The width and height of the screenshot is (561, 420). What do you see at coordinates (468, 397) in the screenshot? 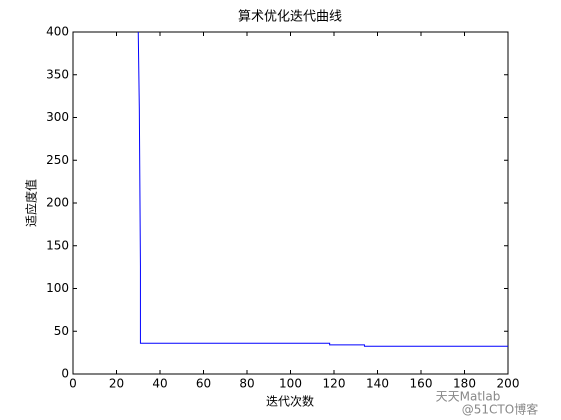
I see `watermark: 天天Matlab` at bounding box center [468, 397].